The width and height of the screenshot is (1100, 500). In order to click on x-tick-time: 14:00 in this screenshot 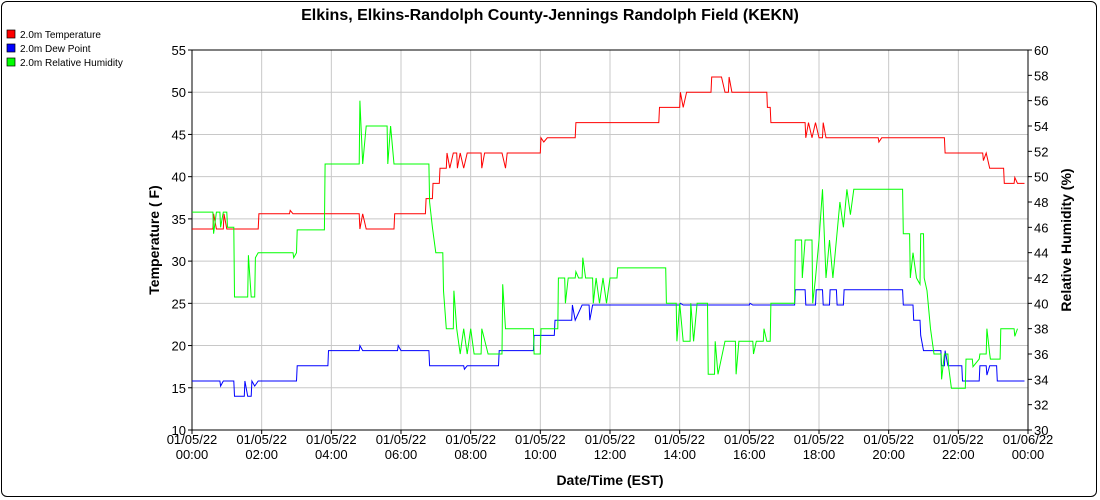, I will do `click(679, 454)`.